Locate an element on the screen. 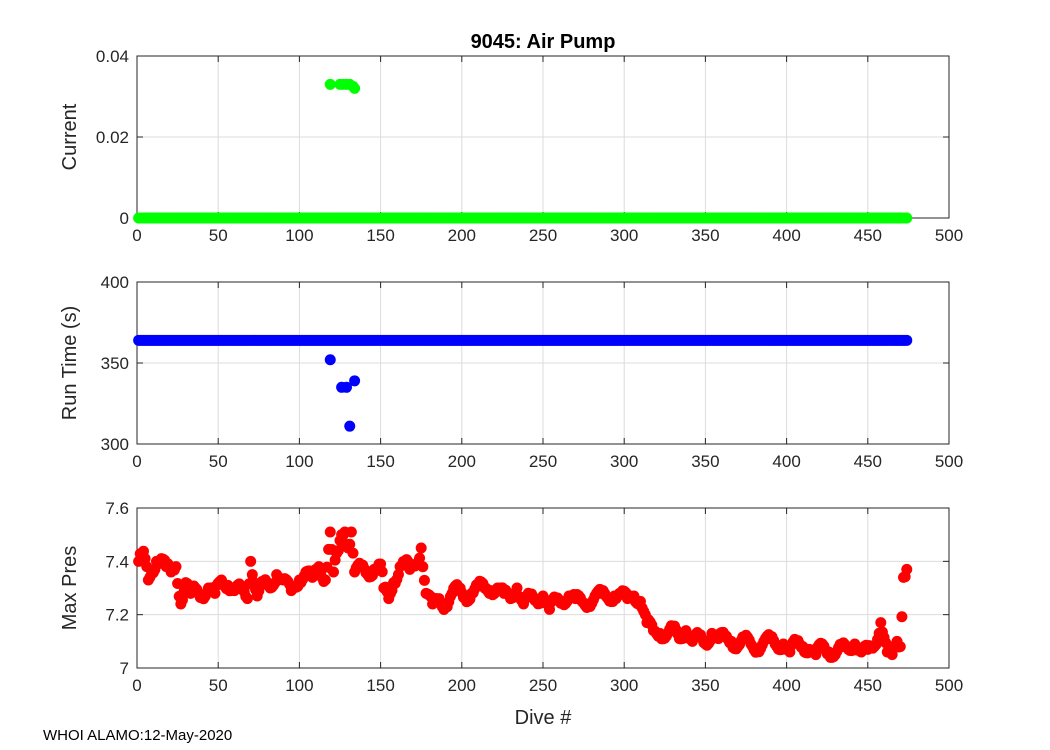 Image resolution: width=1050 pixels, height=750 pixels. y-axis-label: Max Pres is located at coordinates (70, 588).